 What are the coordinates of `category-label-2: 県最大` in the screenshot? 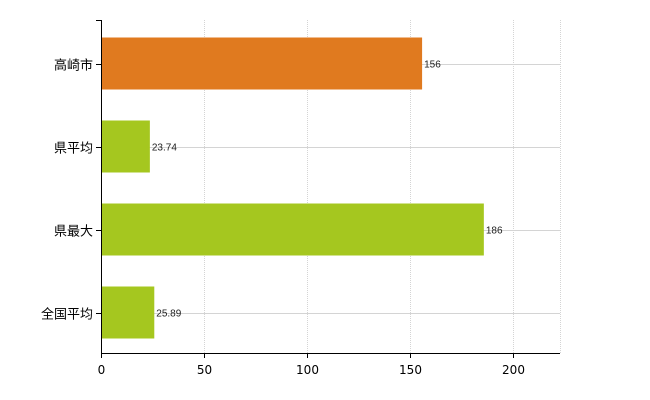 It's located at (73, 232).